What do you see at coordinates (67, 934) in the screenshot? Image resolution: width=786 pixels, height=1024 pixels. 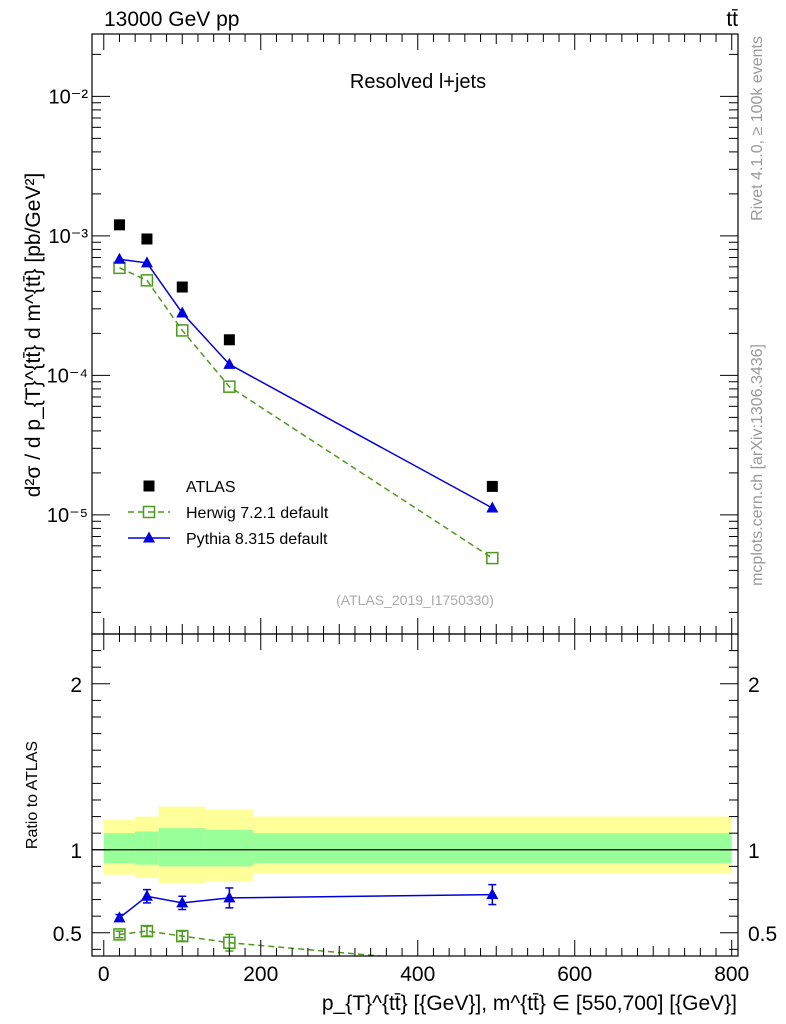 I see `ratio-y-tick-label: 0.5` at bounding box center [67, 934].